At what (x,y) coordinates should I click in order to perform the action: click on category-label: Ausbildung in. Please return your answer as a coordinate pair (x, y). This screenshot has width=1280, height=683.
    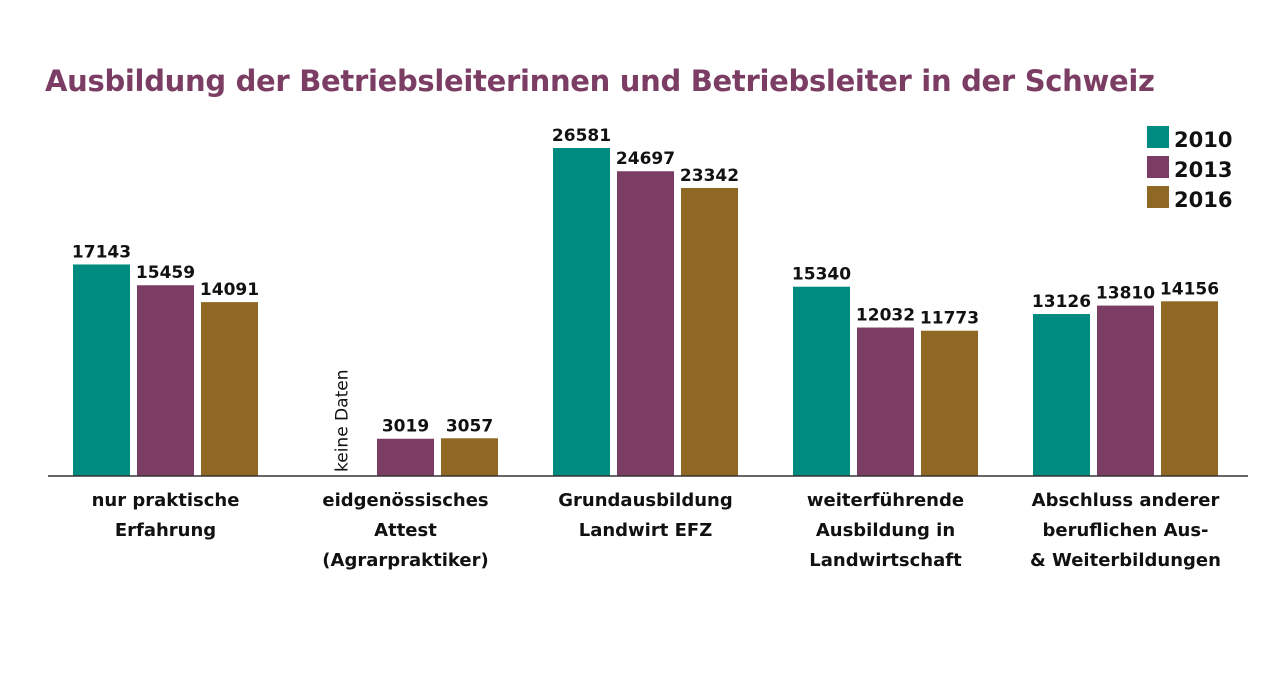
    Looking at the image, I should click on (885, 530).